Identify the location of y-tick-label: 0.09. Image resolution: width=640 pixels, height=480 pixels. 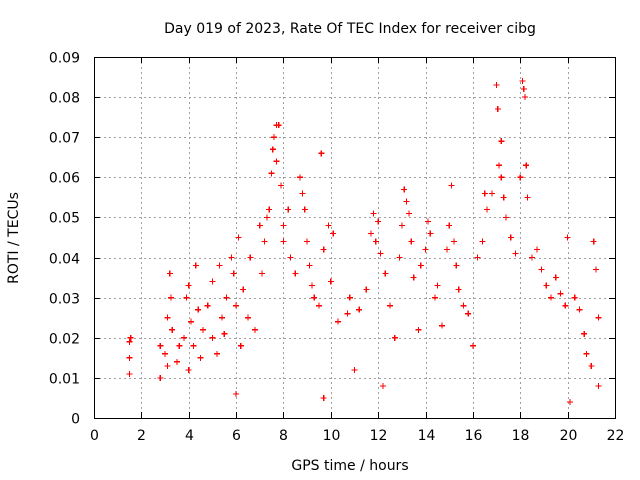
(64, 59).